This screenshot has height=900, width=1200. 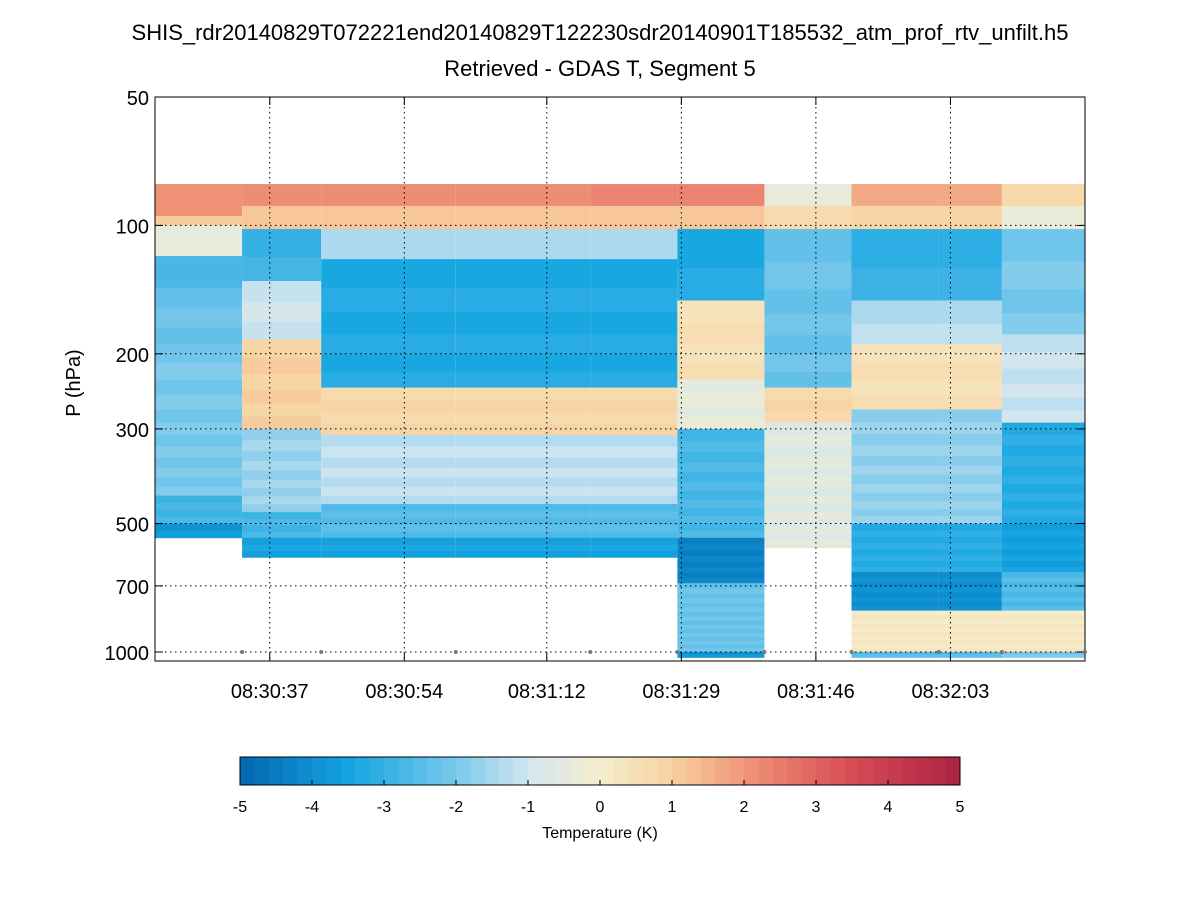 I want to click on y-tick-label-6: 1000, so click(x=127, y=654).